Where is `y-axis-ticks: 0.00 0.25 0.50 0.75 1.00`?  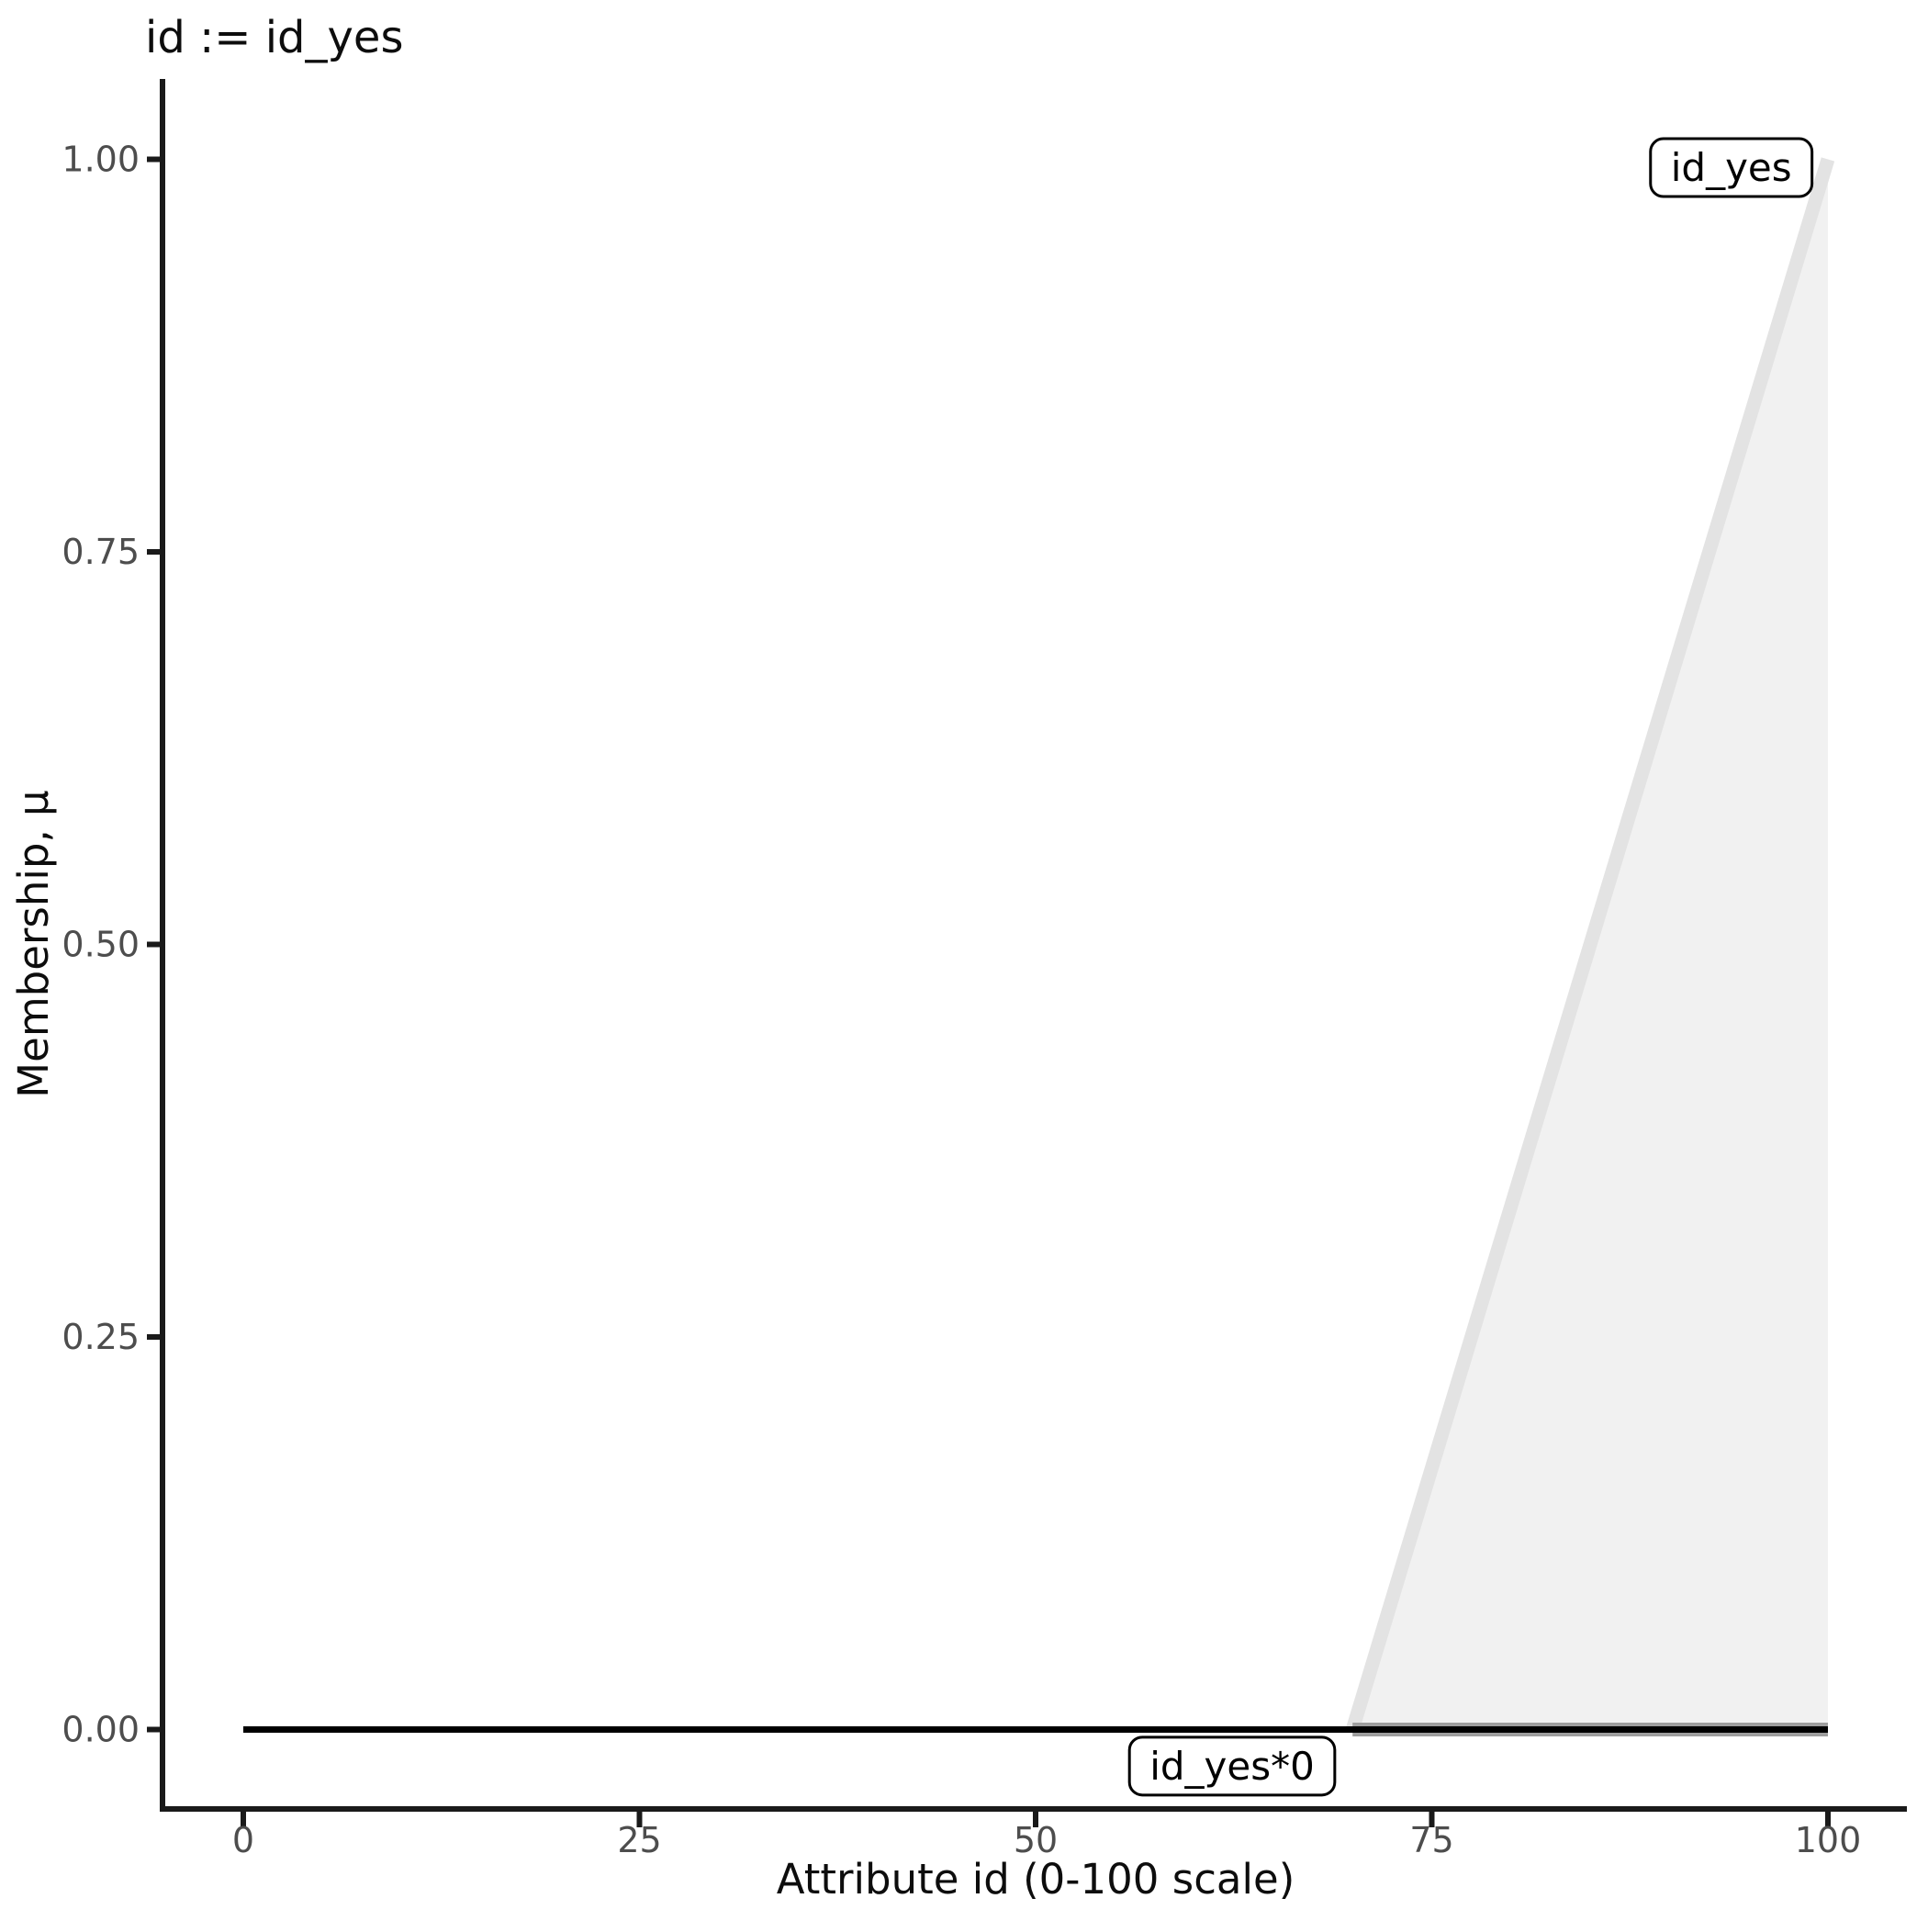
y-axis-ticks: 0.00 0.25 0.50 0.75 1.00 is located at coordinates (112, 945).